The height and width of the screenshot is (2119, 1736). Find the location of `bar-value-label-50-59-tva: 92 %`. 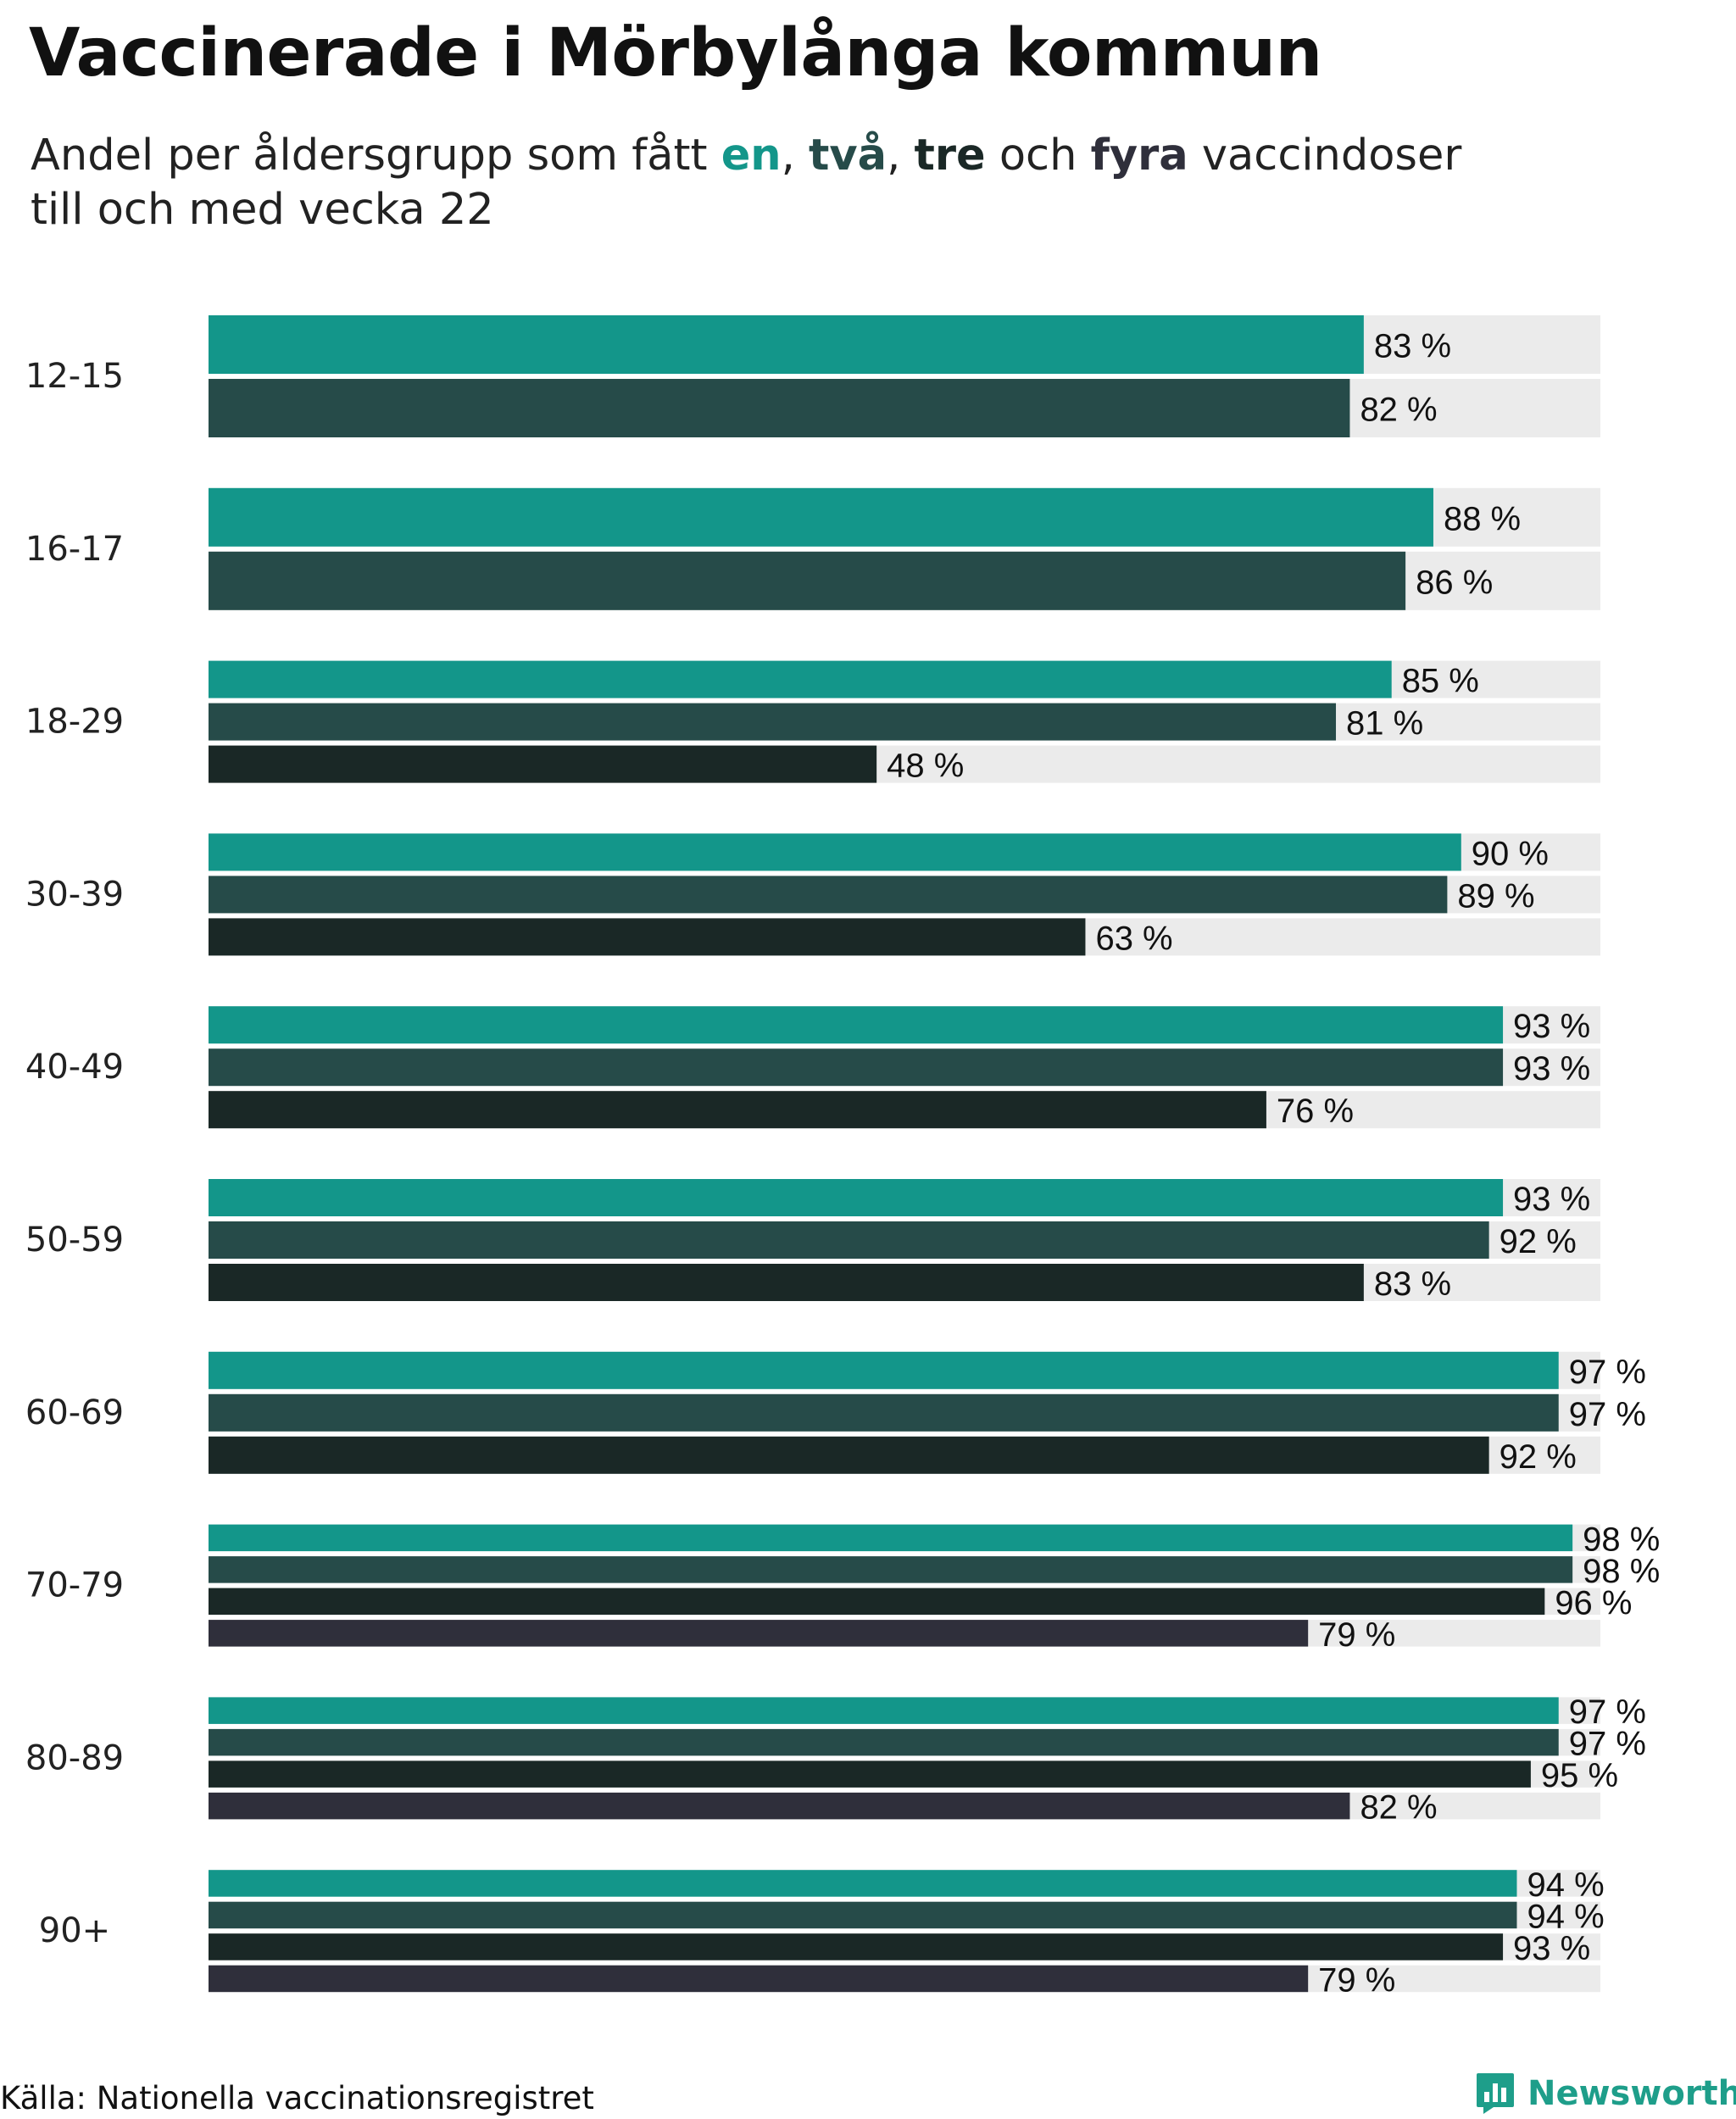

bar-value-label-50-59-tva: 92 % is located at coordinates (1538, 1242).